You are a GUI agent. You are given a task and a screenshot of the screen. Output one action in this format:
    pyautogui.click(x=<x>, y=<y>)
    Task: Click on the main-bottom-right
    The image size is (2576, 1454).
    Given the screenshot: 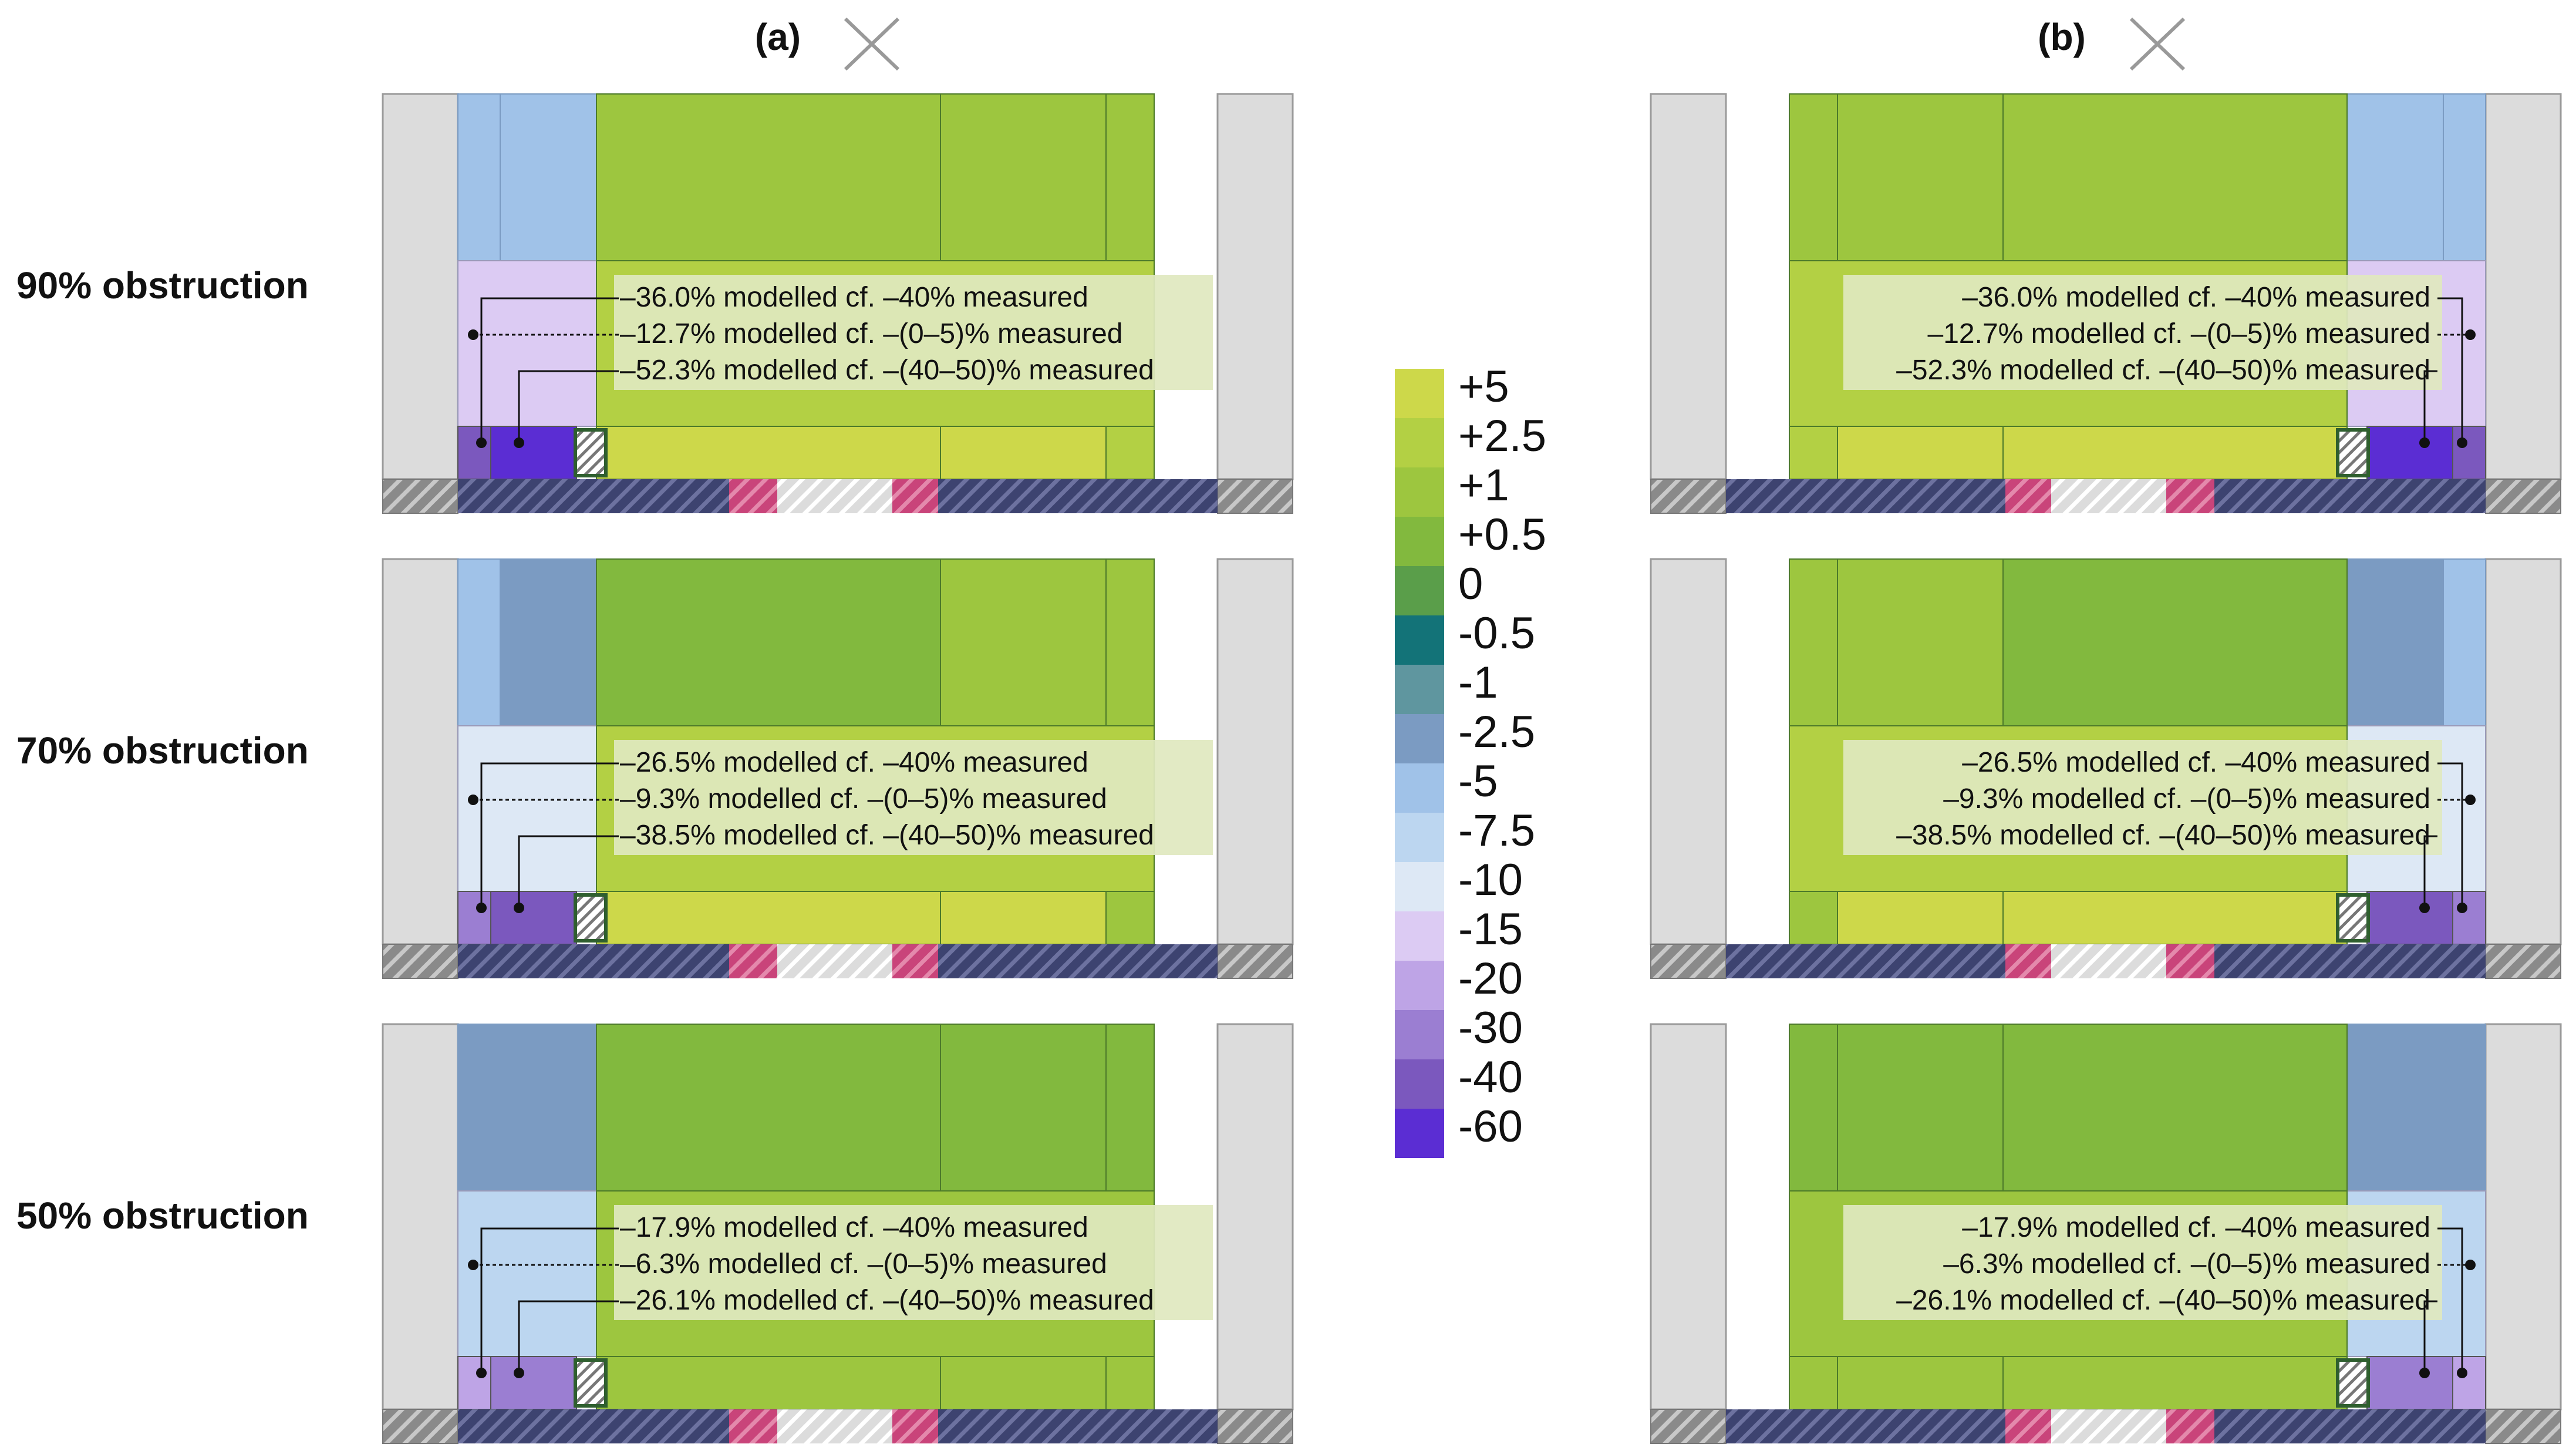 What is the action you would take?
    pyautogui.click(x=1023, y=918)
    